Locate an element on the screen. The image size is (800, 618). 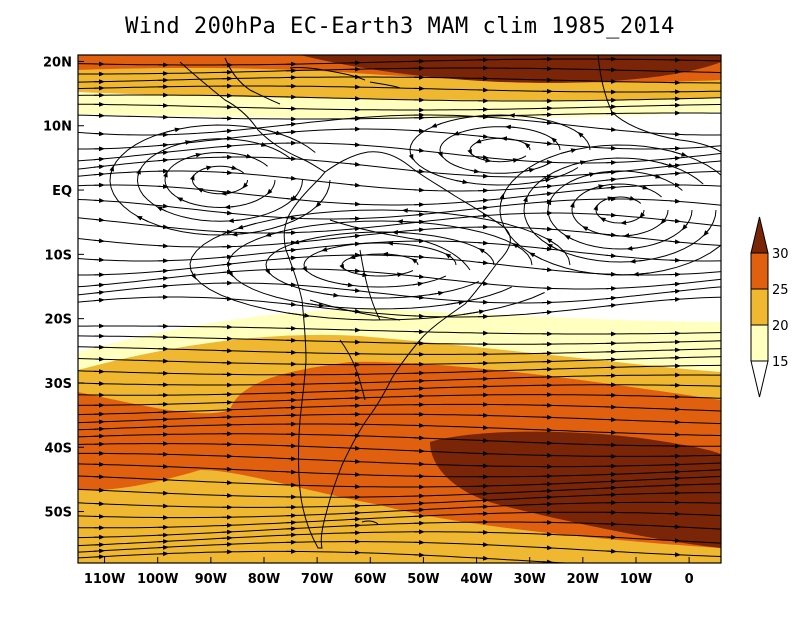
colorbar-label: 15 is located at coordinates (780, 362).